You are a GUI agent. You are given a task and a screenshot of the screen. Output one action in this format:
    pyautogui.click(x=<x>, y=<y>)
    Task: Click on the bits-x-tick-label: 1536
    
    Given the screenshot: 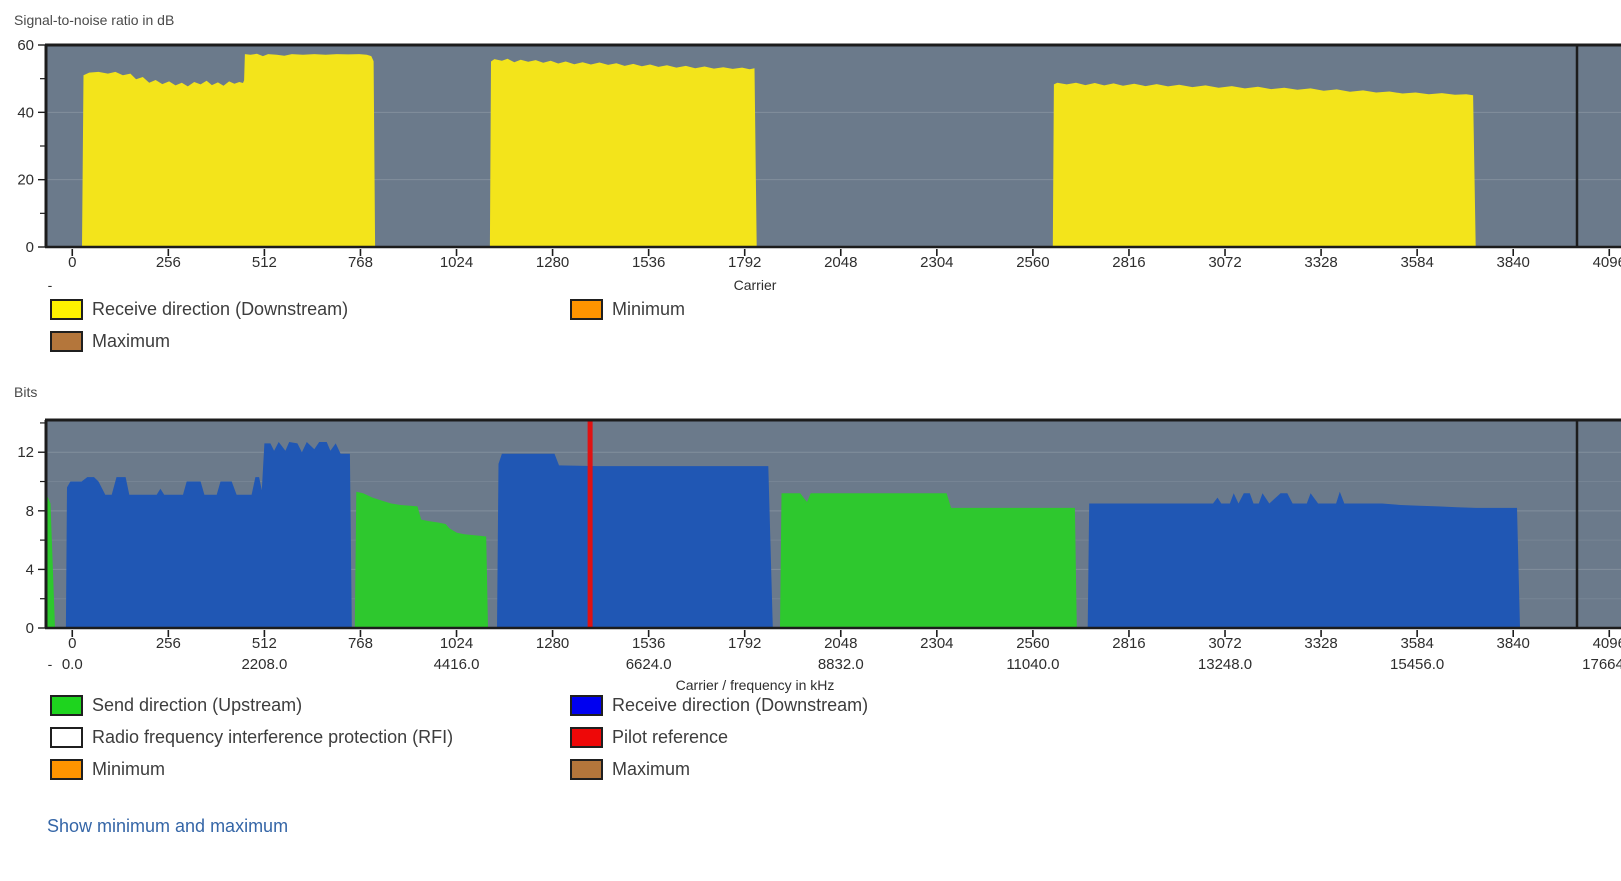 What is the action you would take?
    pyautogui.click(x=648, y=643)
    